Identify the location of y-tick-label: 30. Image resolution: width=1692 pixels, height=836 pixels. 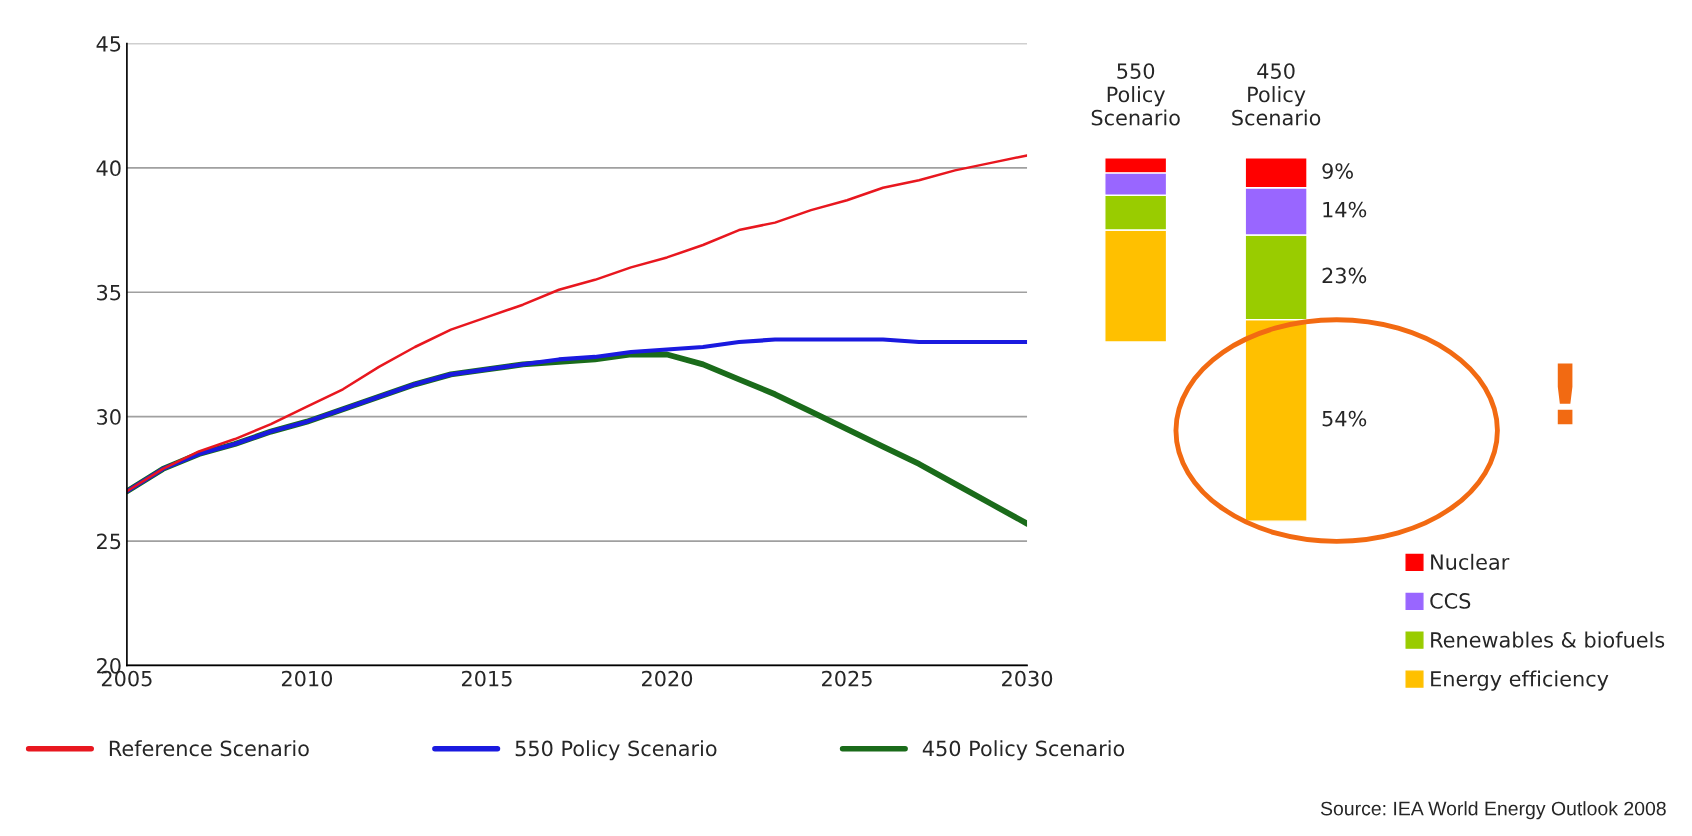
(109, 417).